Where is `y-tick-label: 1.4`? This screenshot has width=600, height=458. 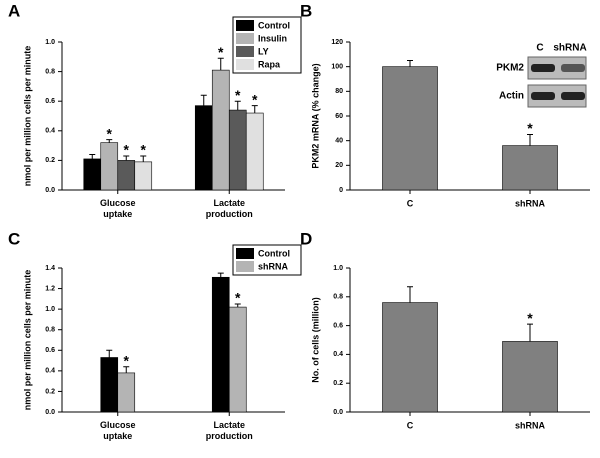 y-tick-label: 1.4 is located at coordinates (50, 268).